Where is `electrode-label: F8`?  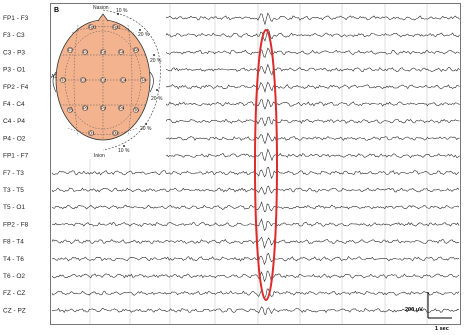 electrode-label: F8 is located at coordinates (137, 50).